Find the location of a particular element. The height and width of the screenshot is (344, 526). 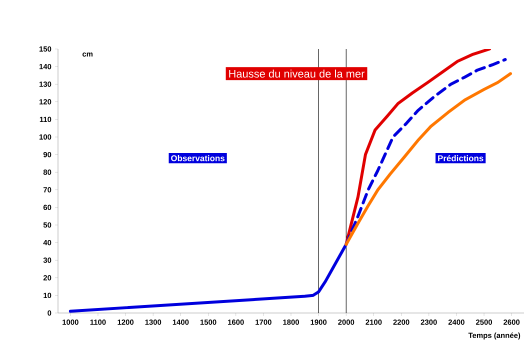

text: Hausse du niveau de la mer is located at coordinates (297, 74).